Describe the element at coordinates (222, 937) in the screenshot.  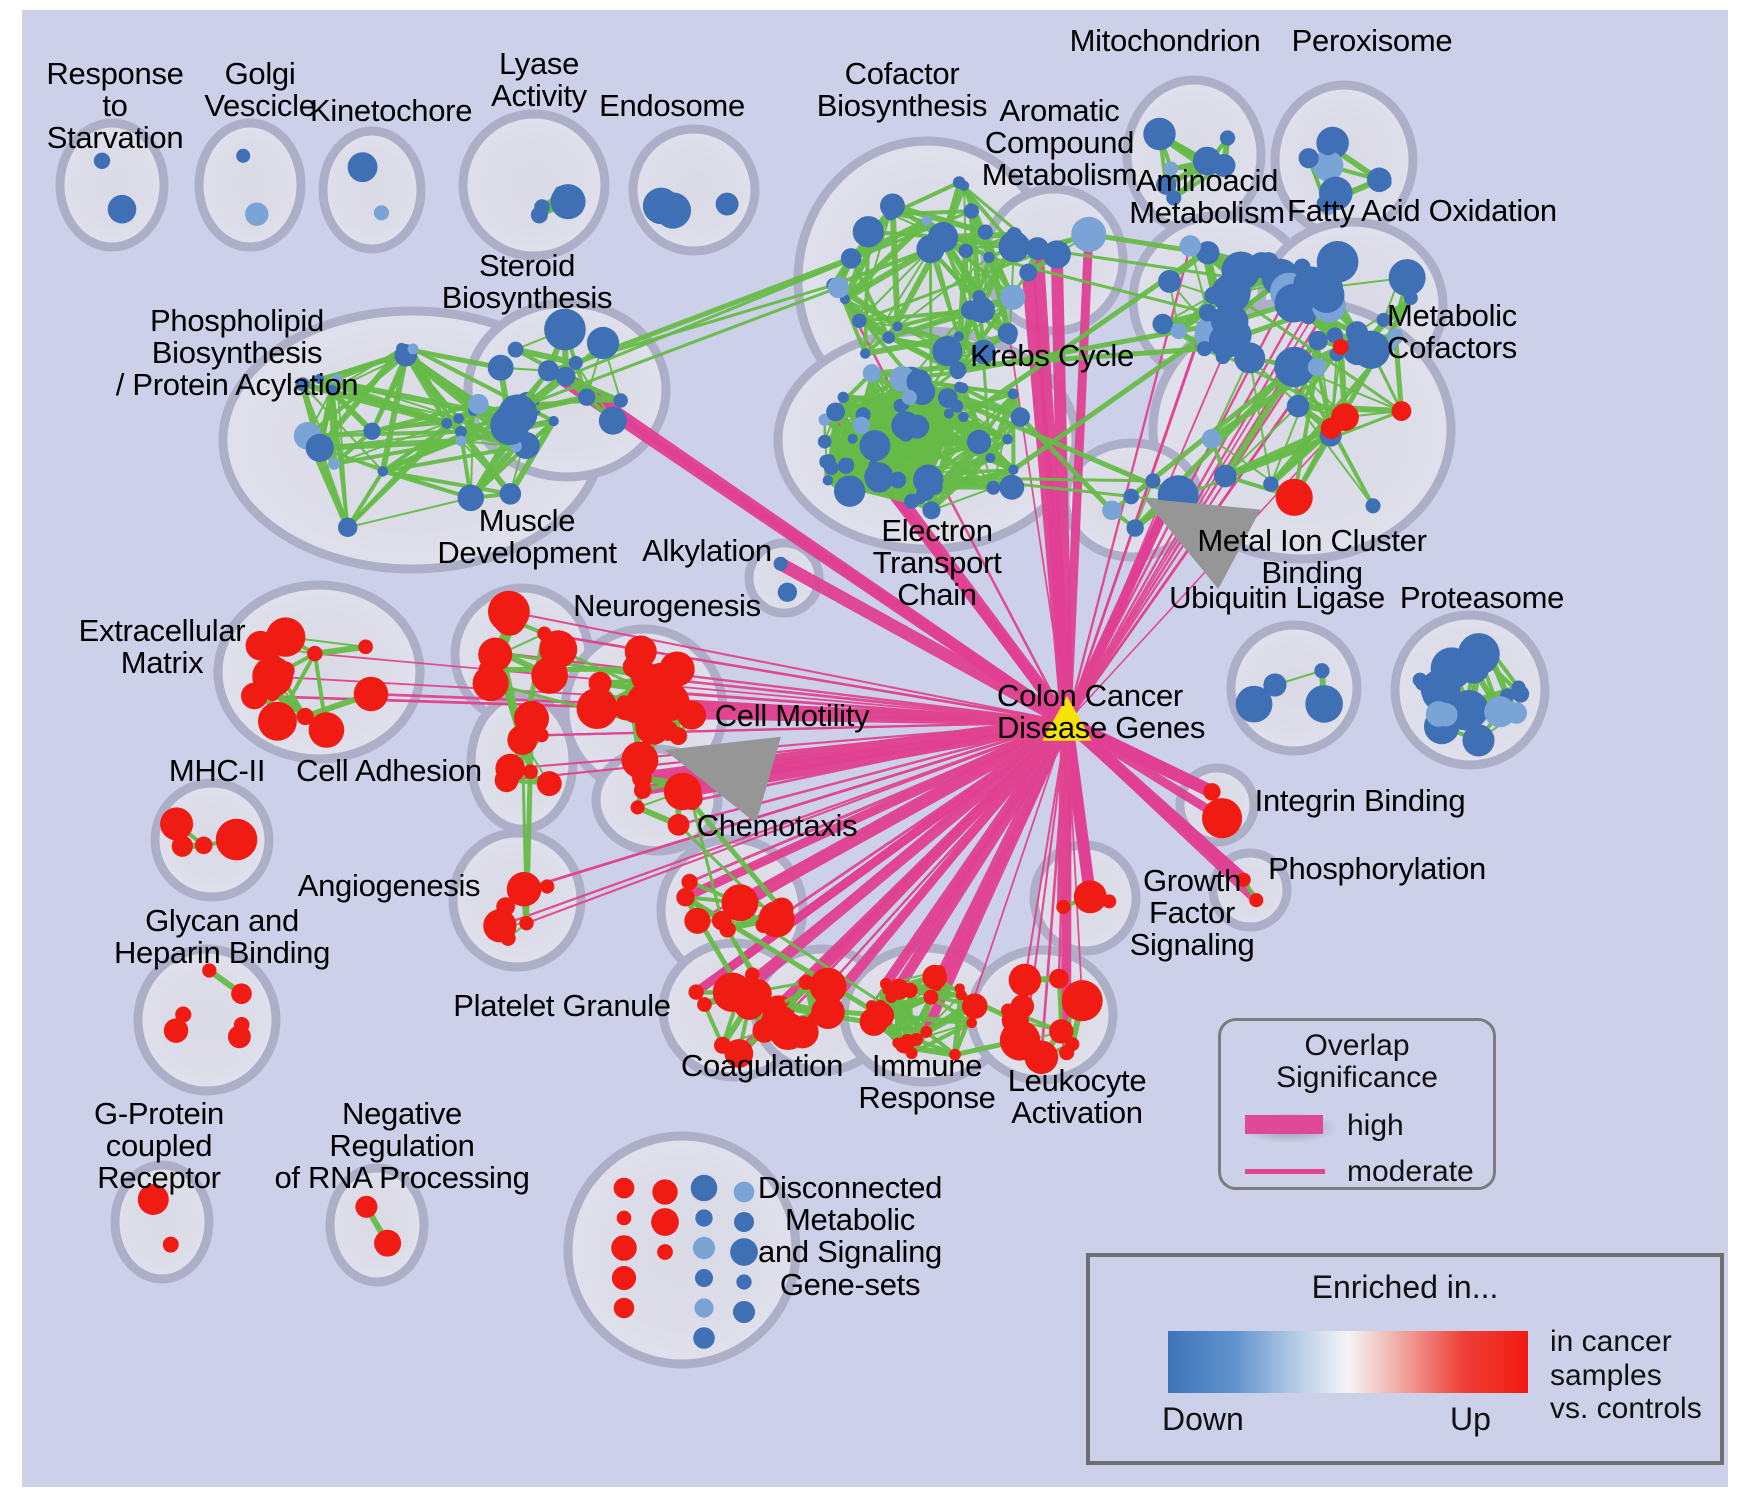
I see `cluster-label-glycan-heparin-binding: Glycan and Heparin Binding` at that location.